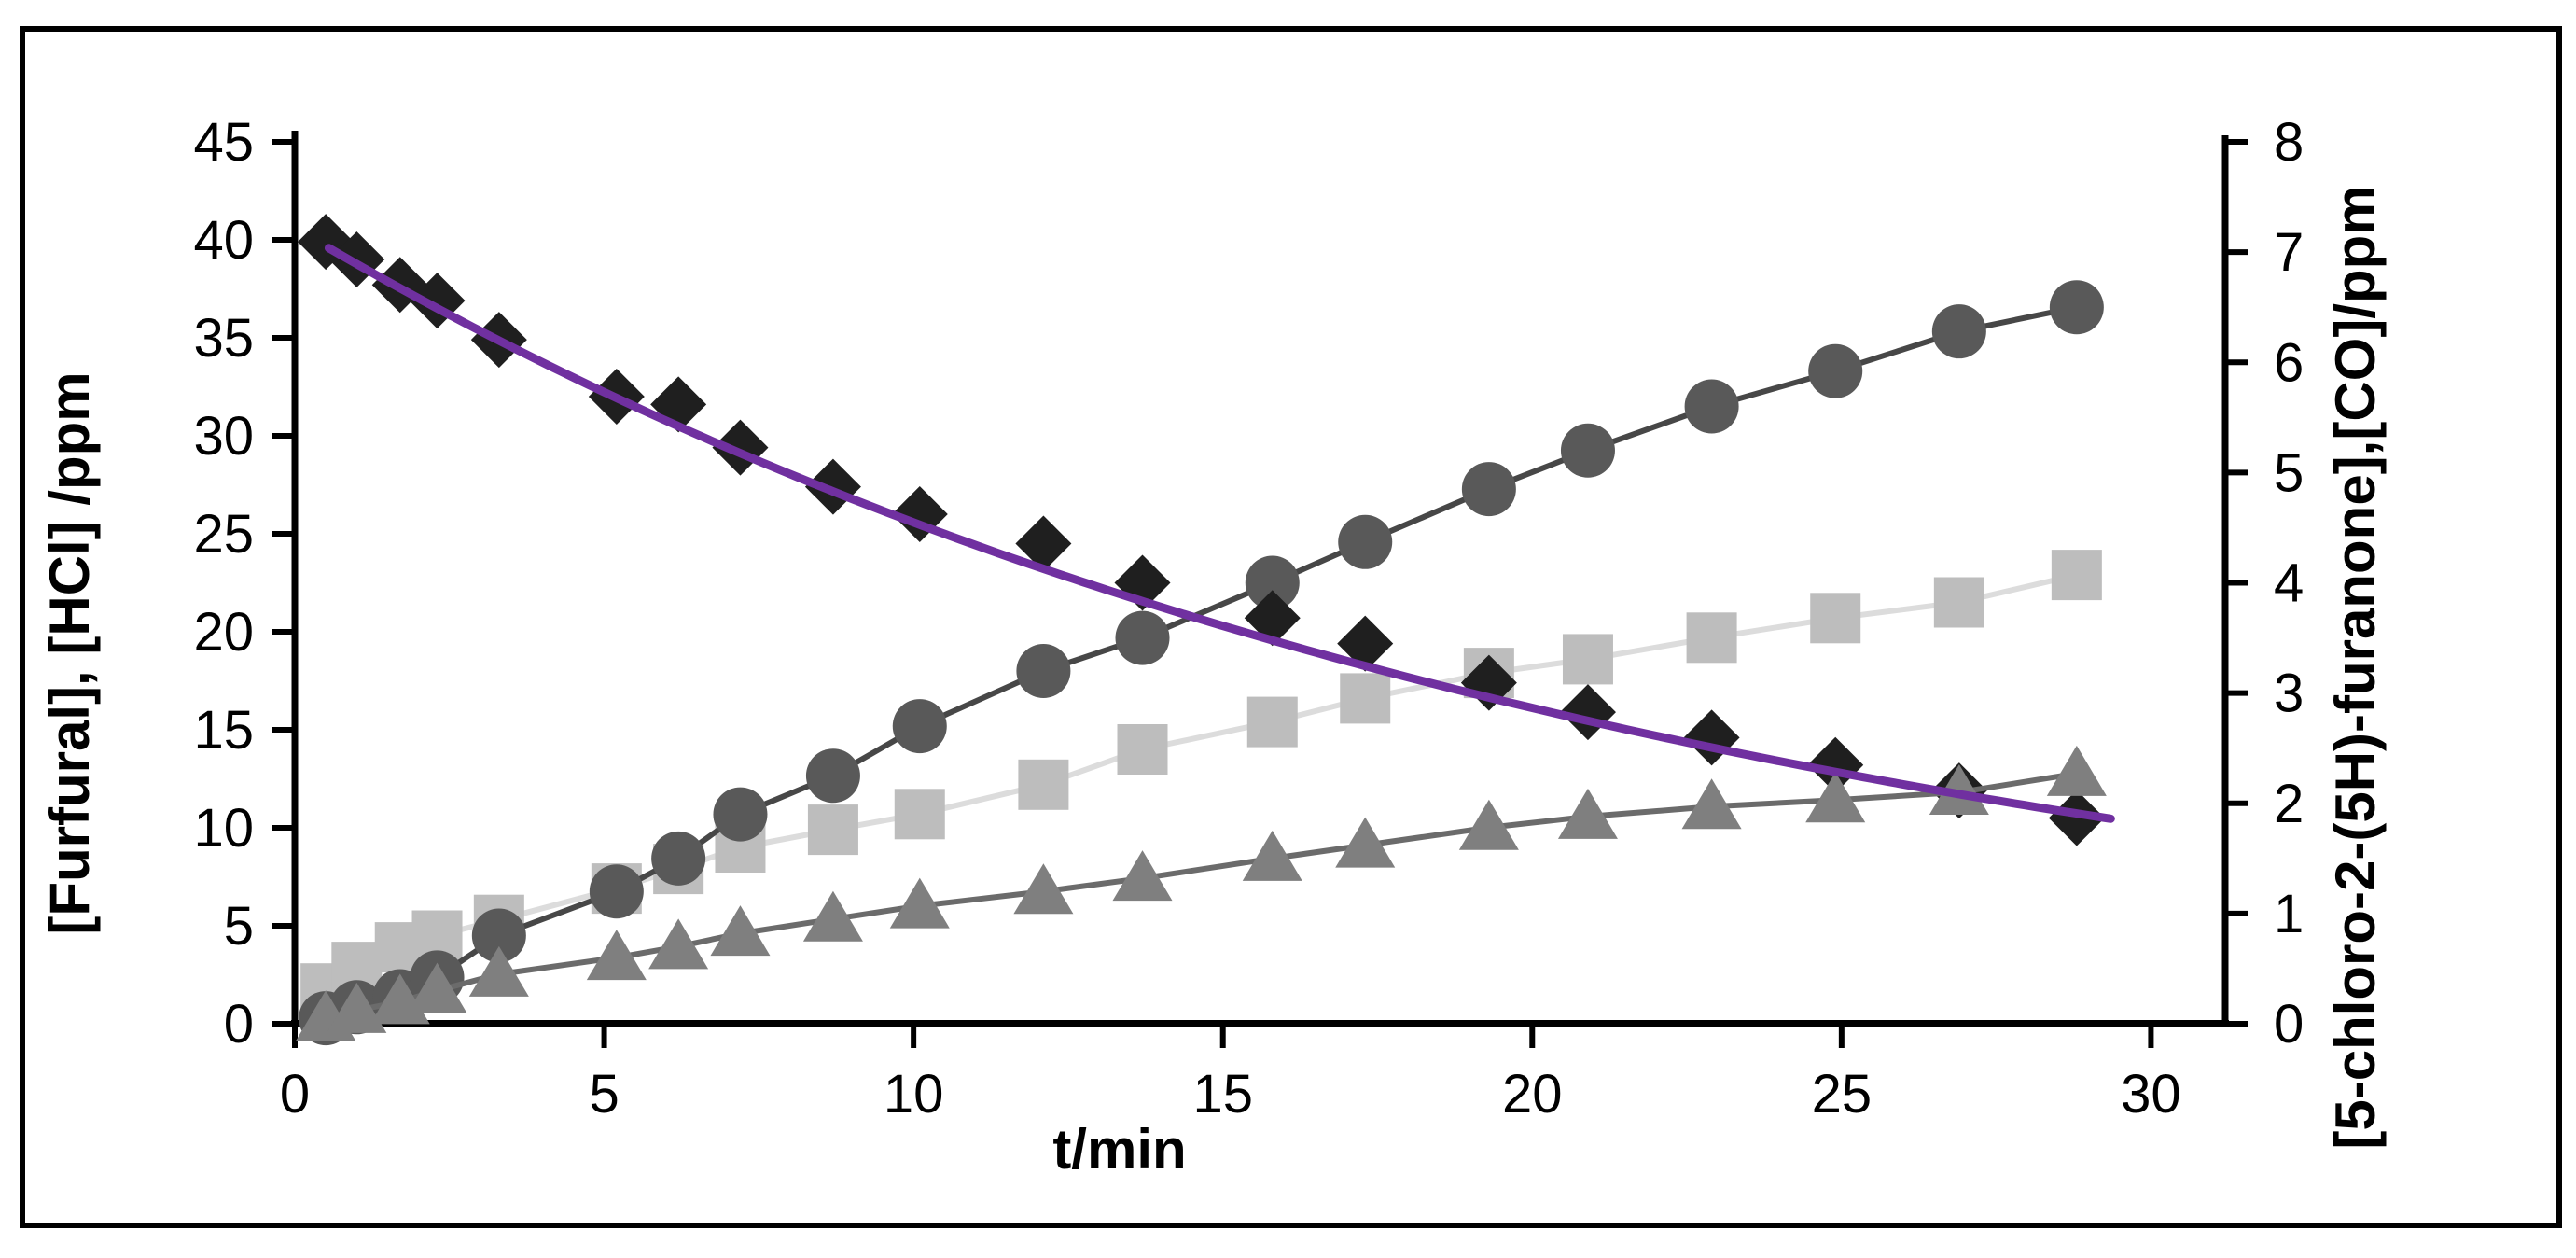  What do you see at coordinates (1222, 1094) in the screenshot?
I see `x-axis-tick-label: 15` at bounding box center [1222, 1094].